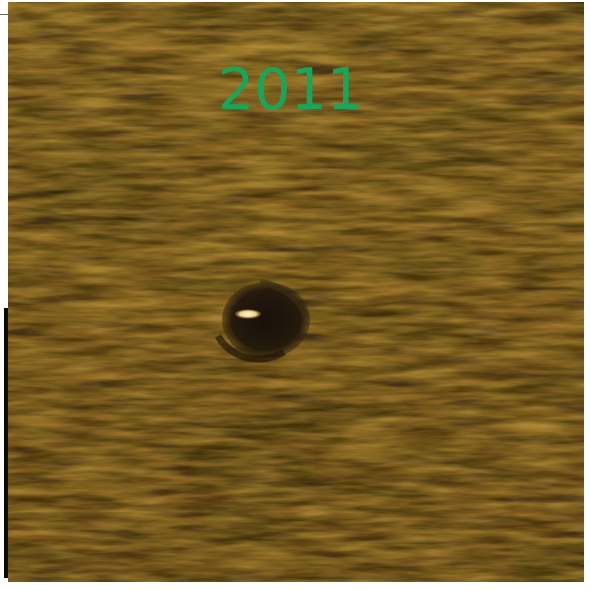  Describe the element at coordinates (291, 90) in the screenshot. I see `year-label: 2011` at that location.